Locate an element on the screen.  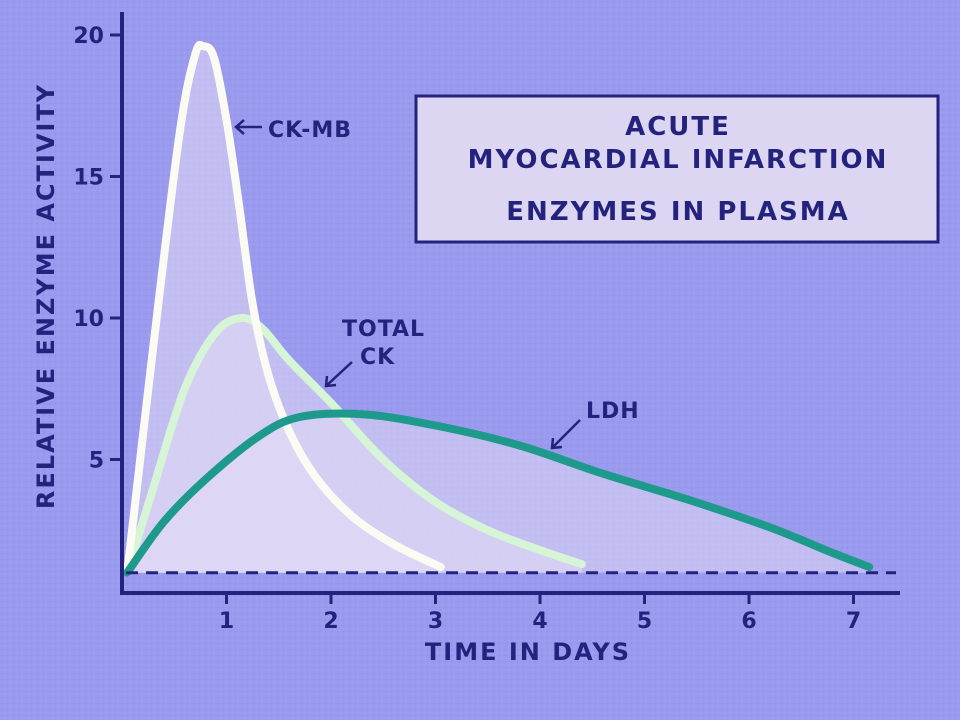
arrow-ck-mb is located at coordinates (248, 127).